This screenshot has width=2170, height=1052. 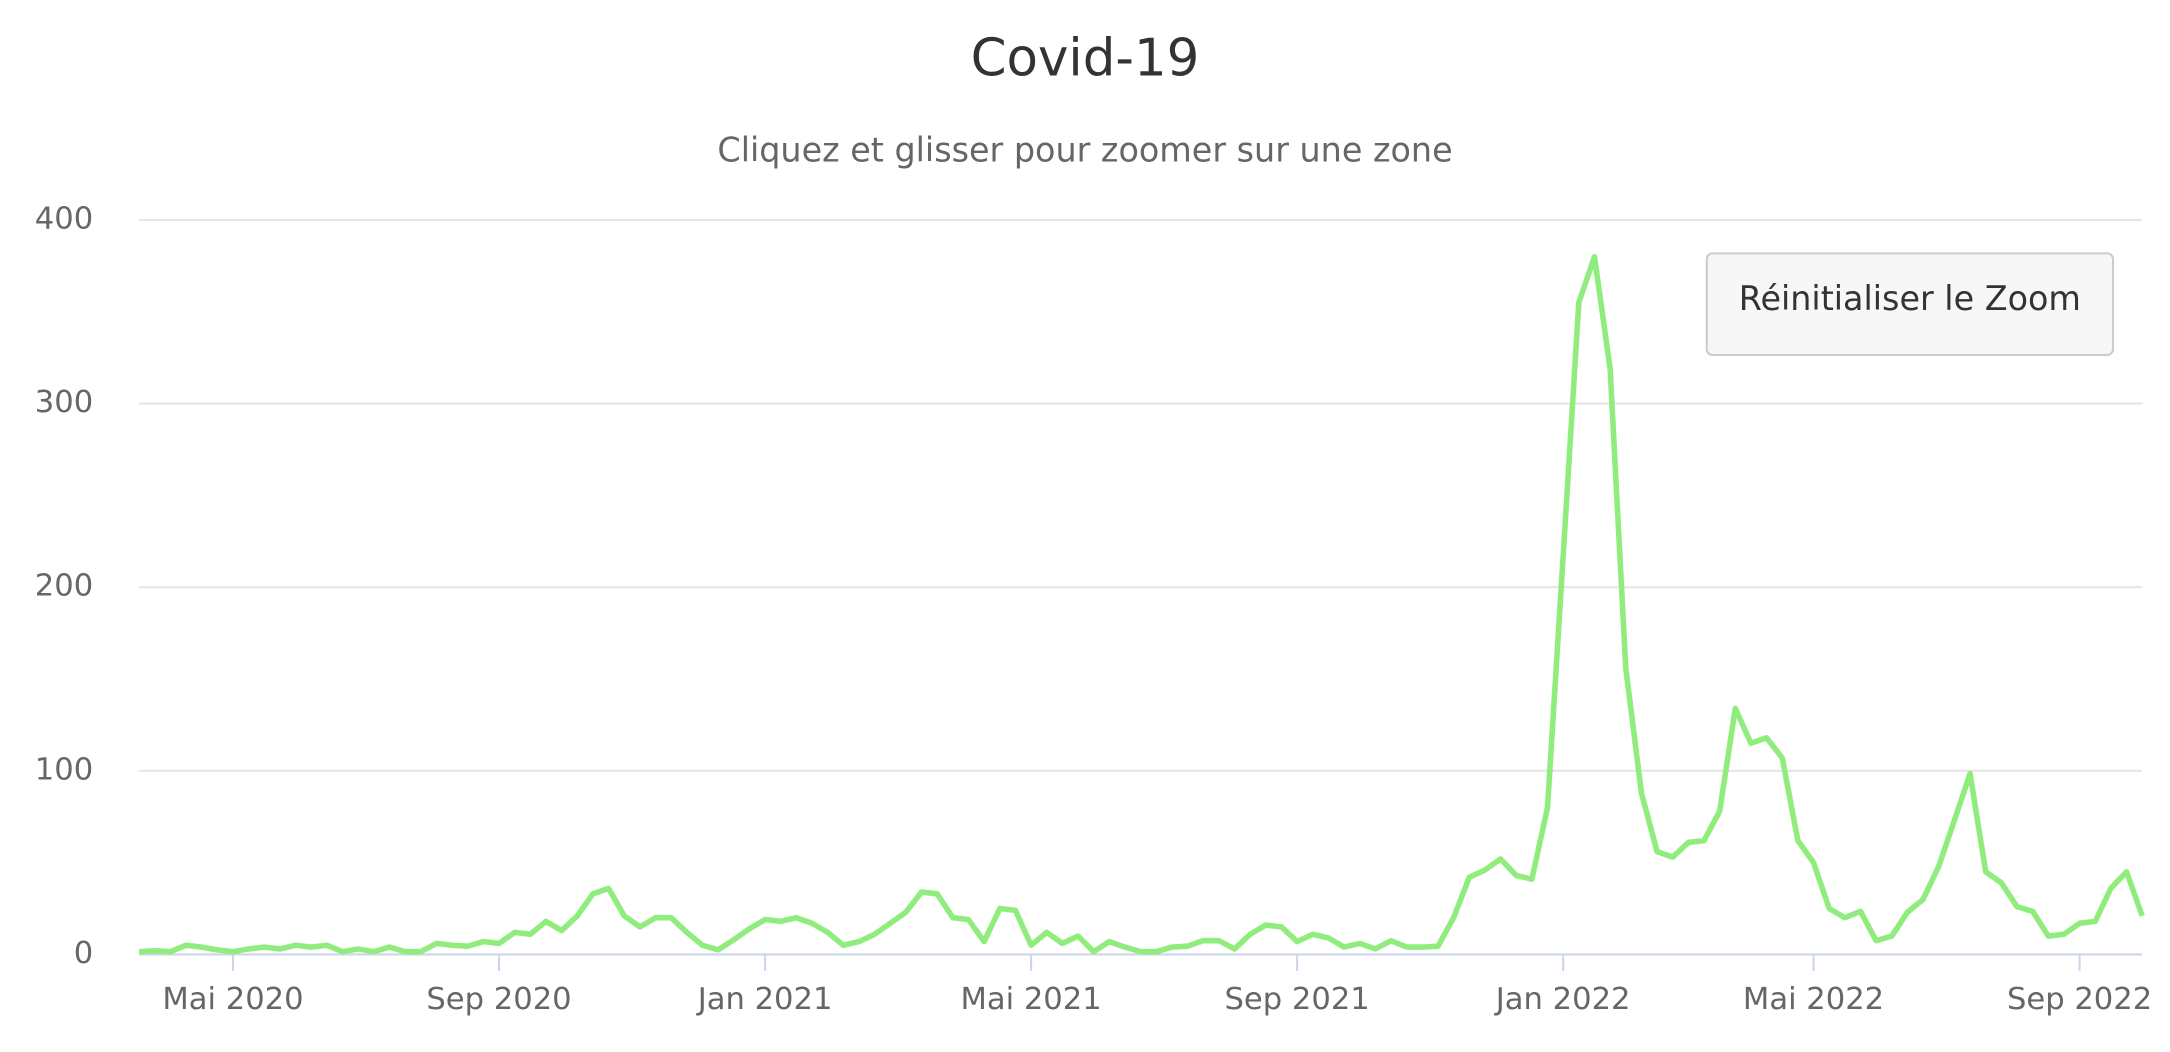 What do you see at coordinates (1910, 298) in the screenshot?
I see `button-label: Réinitialiser le Zoom` at bounding box center [1910, 298].